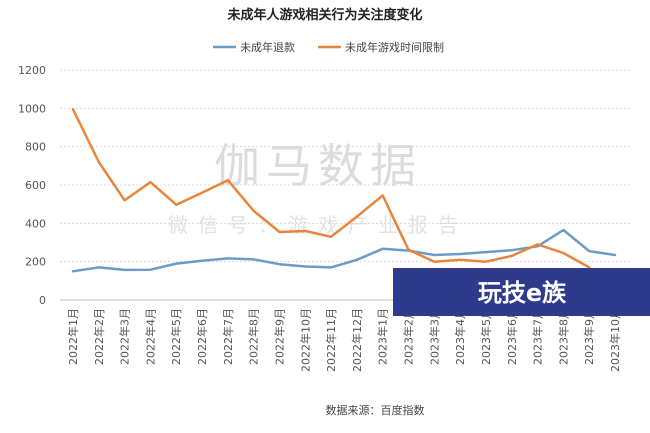 Image resolution: width=650 pixels, height=433 pixels. I want to click on legend: 未成年退款 未成年游戏时间限制, so click(328, 47).